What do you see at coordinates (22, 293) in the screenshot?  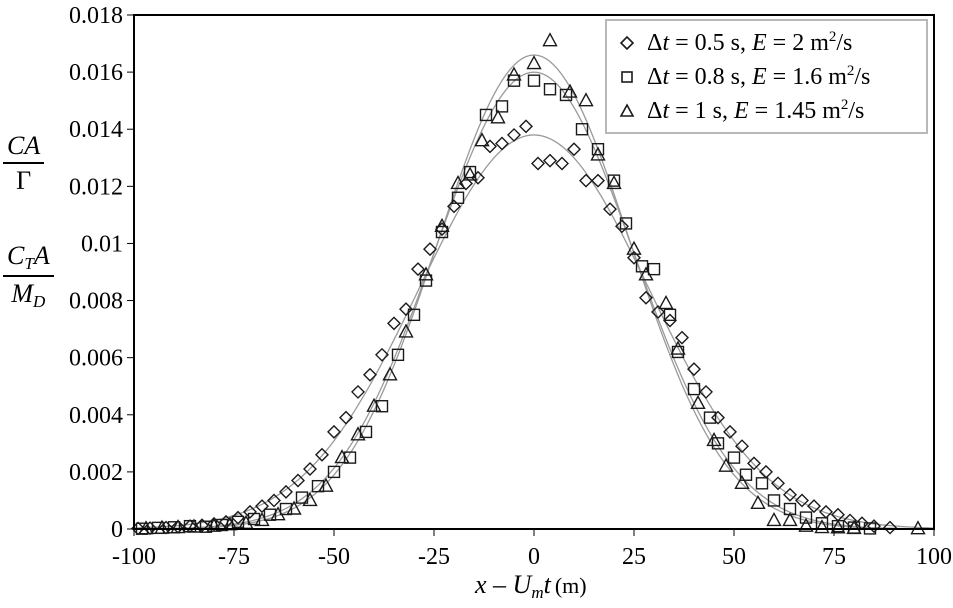 I see `y-label-m: M` at bounding box center [22, 293].